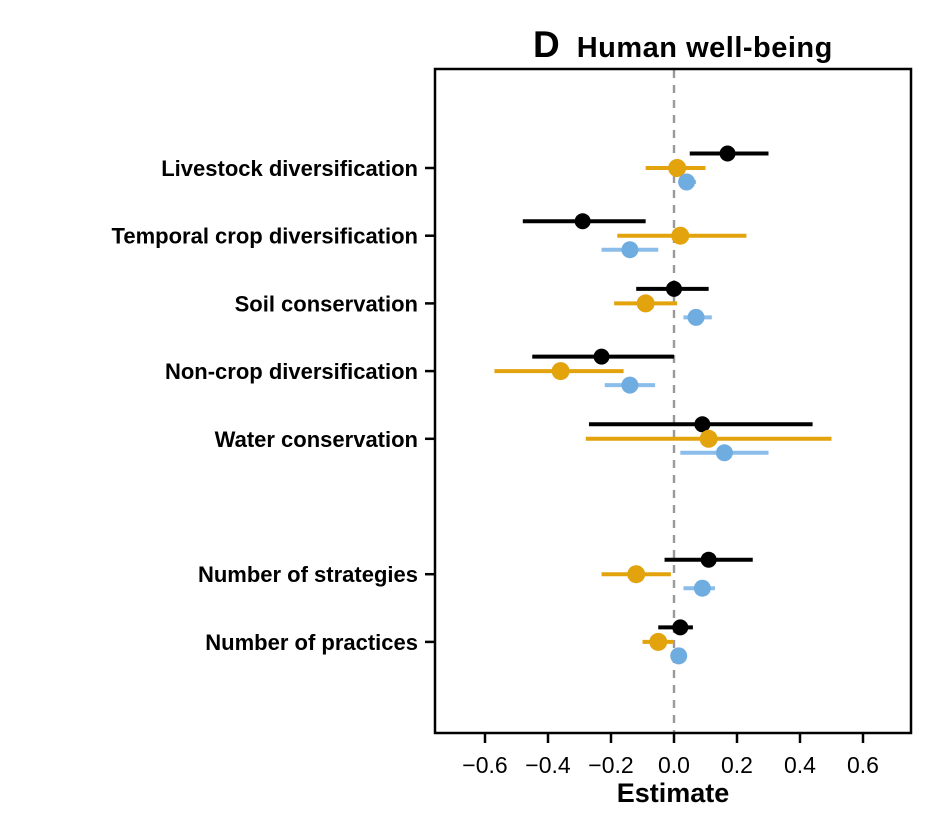 The width and height of the screenshot is (931, 820). I want to click on category-label: Non-crop diversification, so click(291, 371).